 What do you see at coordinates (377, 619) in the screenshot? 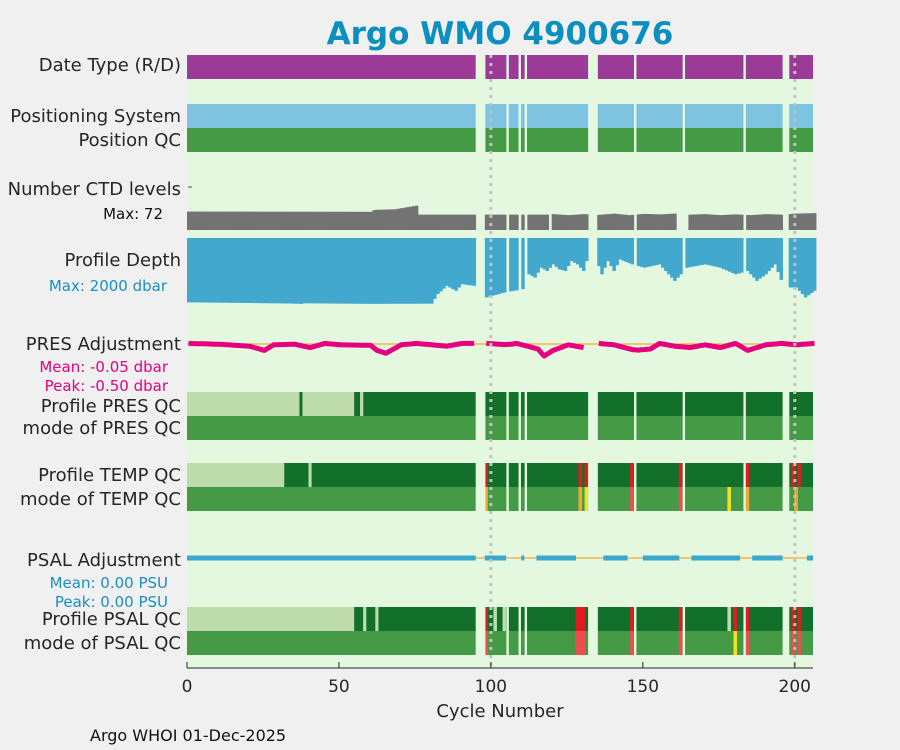
I see `profile-psal-qc-segment` at bounding box center [377, 619].